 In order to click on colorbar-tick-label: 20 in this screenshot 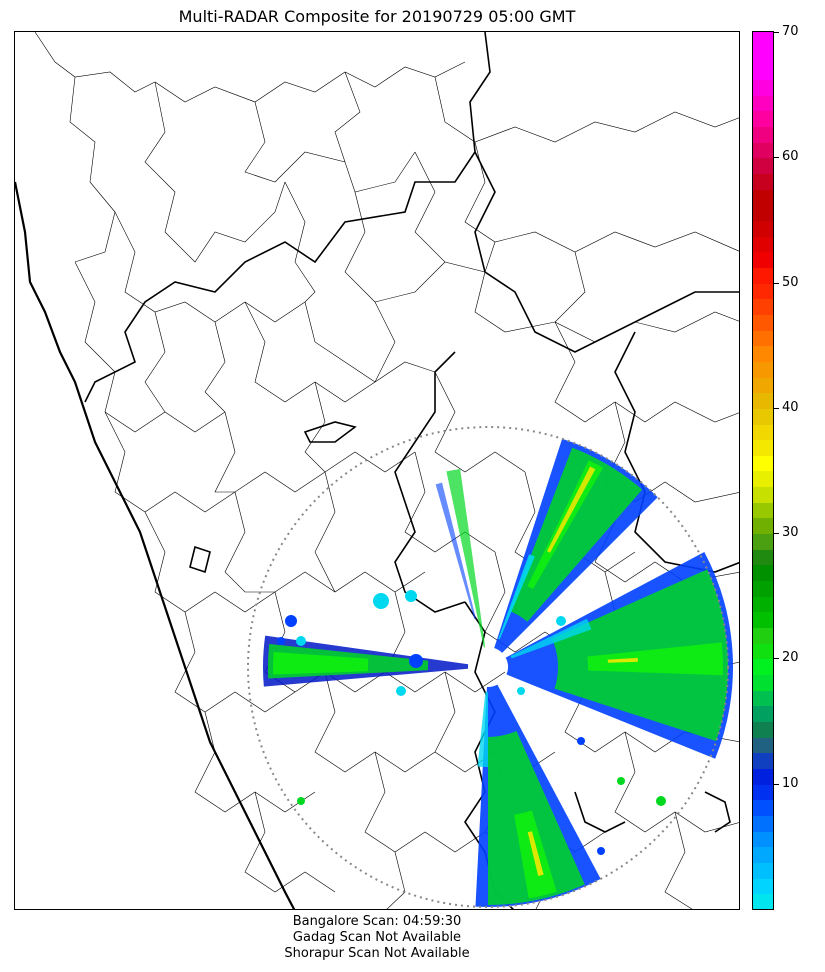, I will do `click(790, 658)`.